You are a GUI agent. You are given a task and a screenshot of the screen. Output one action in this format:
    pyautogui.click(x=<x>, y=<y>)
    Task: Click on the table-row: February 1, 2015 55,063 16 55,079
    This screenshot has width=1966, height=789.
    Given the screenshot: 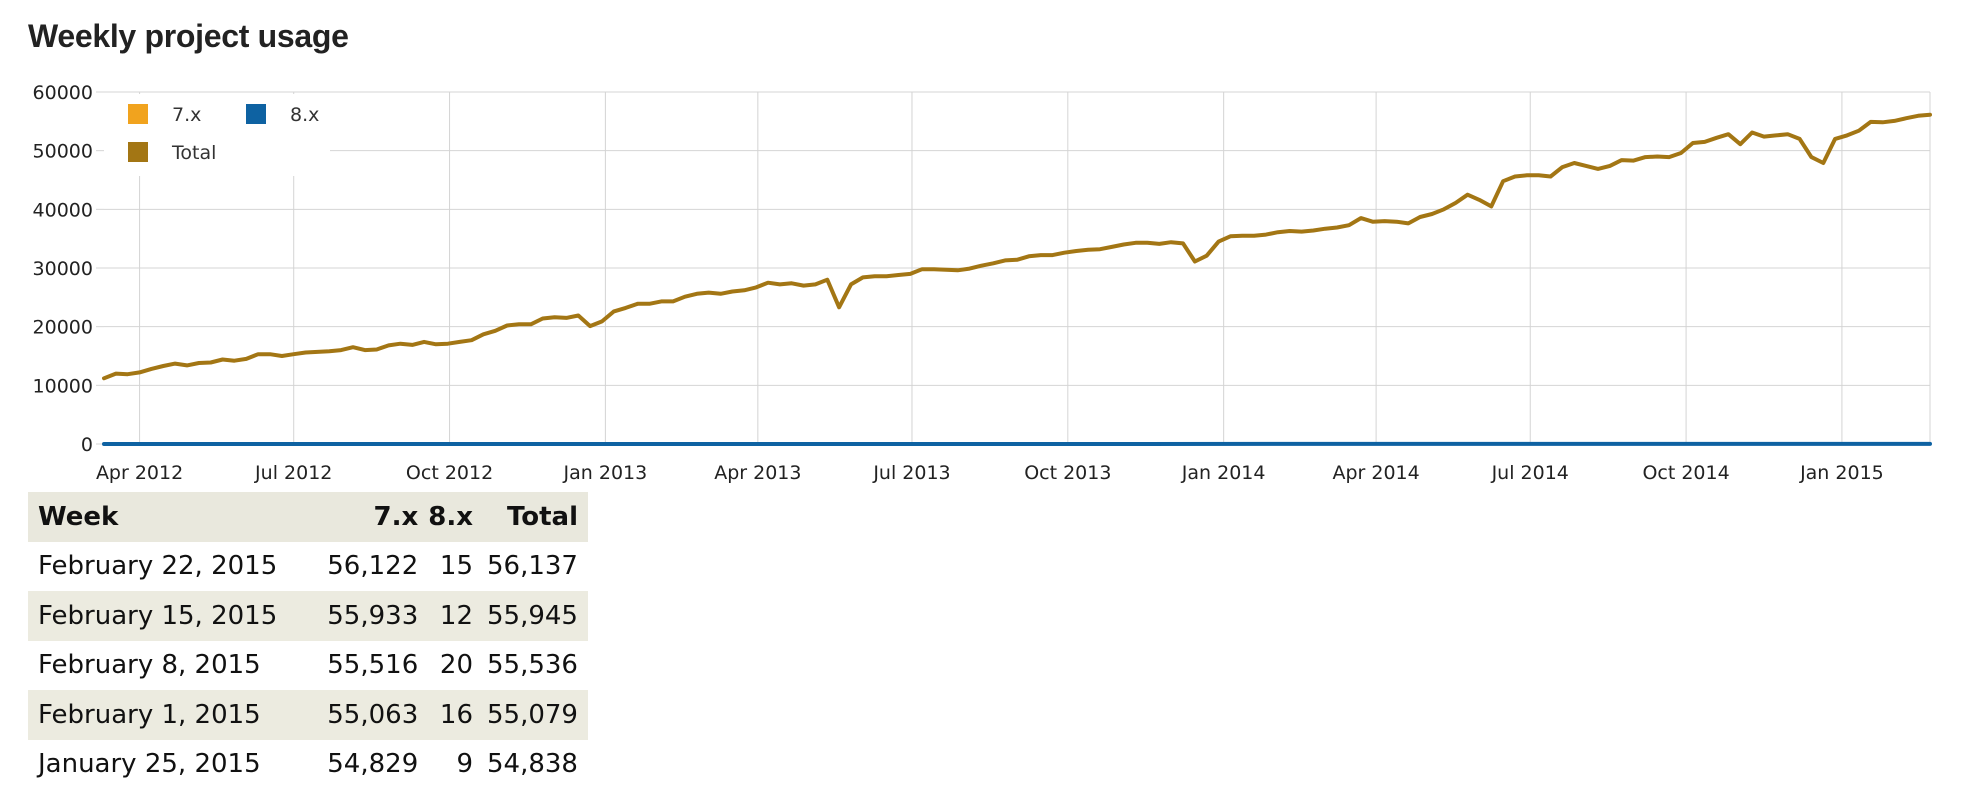 What is the action you would take?
    pyautogui.click(x=308, y=715)
    